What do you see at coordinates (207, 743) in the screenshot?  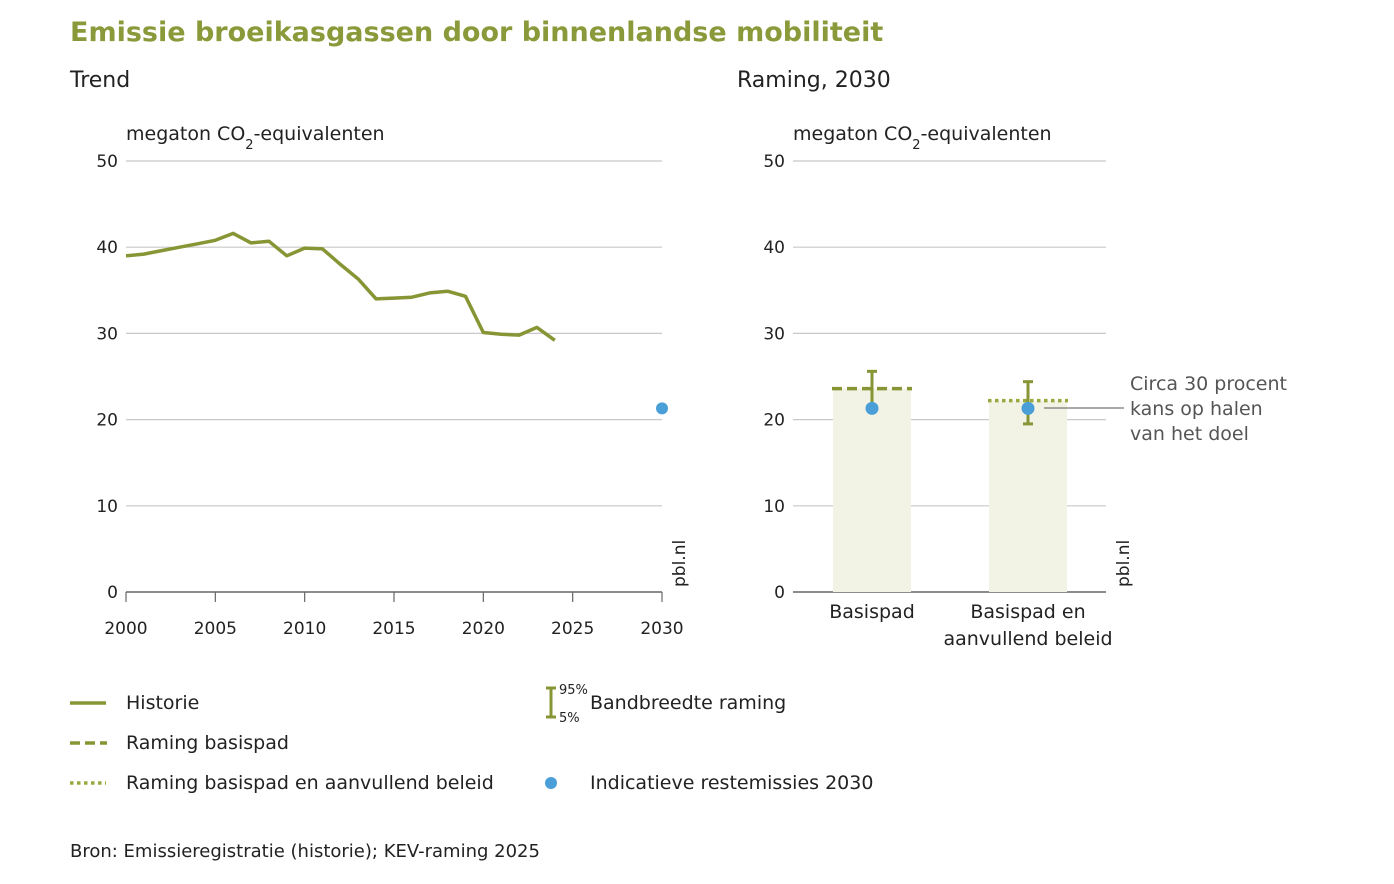 I see `legend-basispad-label: Raming basispad` at bounding box center [207, 743].